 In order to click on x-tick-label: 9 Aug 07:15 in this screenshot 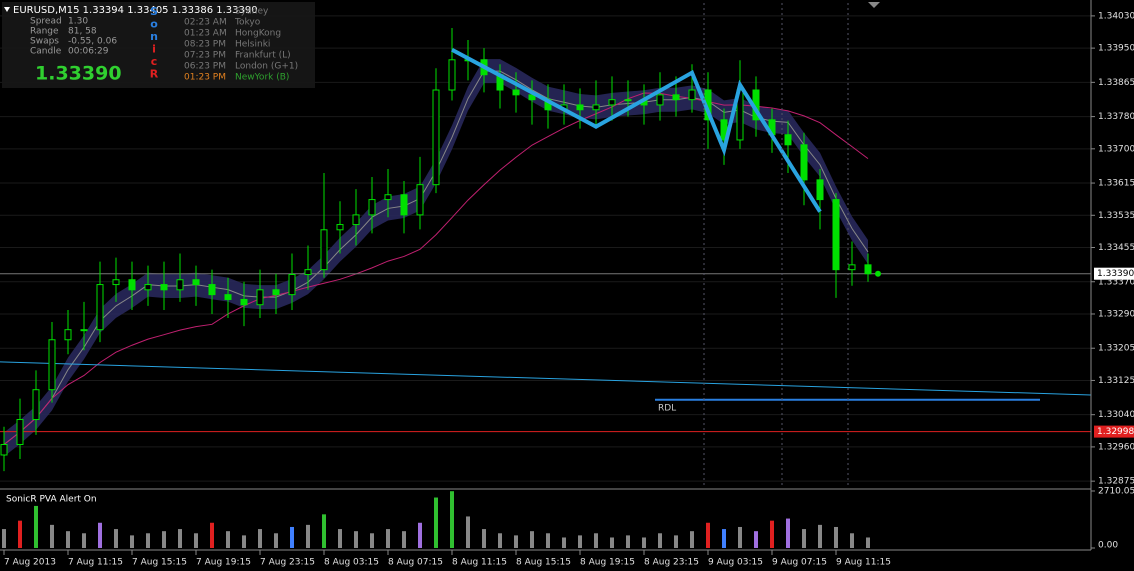, I will do `click(799, 563)`.